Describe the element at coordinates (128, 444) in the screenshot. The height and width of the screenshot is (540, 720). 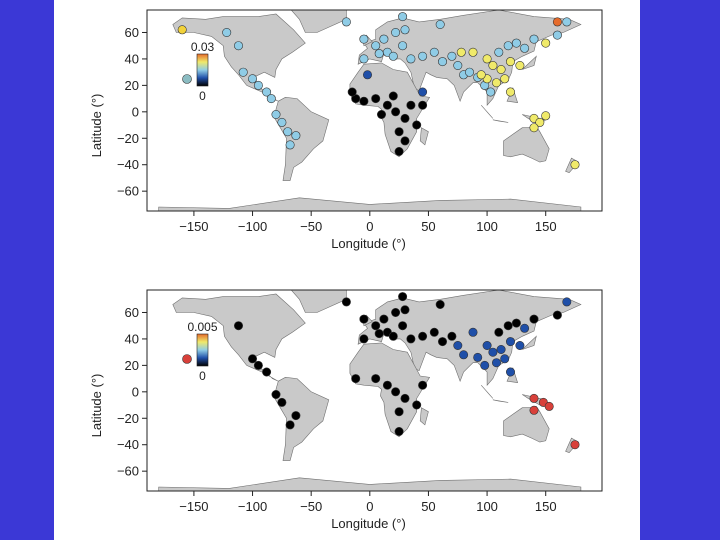
I see `y-tick-label: −40` at that location.